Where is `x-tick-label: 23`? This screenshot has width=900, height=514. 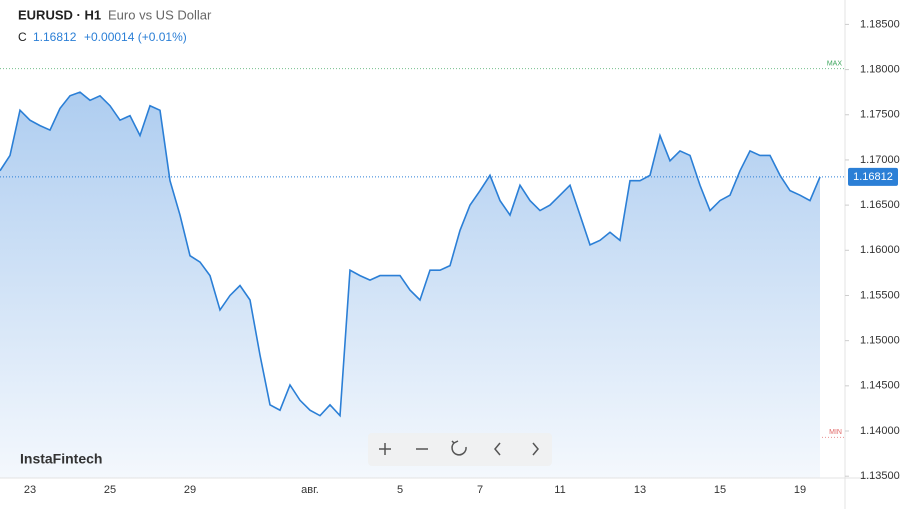
x-tick-label: 23 is located at coordinates (30, 490).